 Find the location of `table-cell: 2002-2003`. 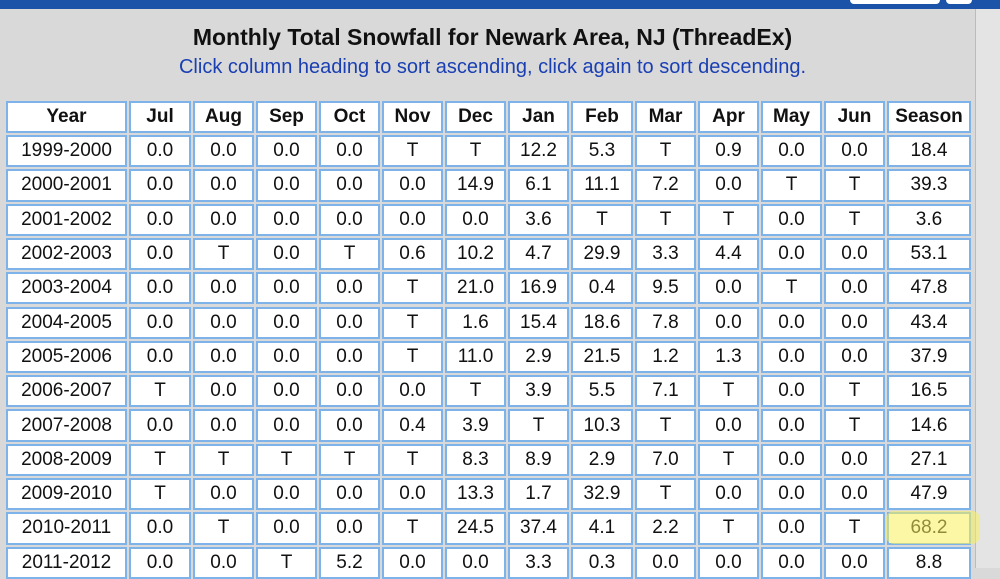

table-cell: 2002-2003 is located at coordinates (66, 254).